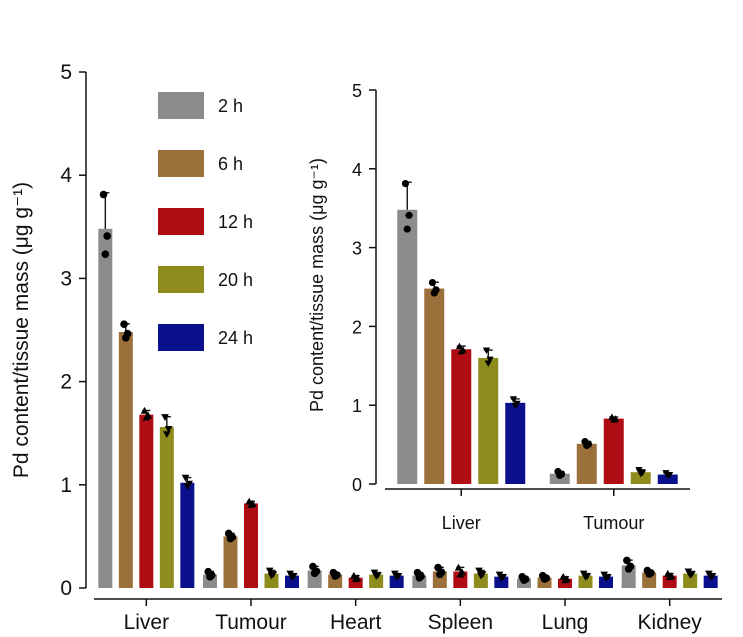  Describe the element at coordinates (565, 622) in the screenshot. I see `main-x-tick-label: Lung` at that location.